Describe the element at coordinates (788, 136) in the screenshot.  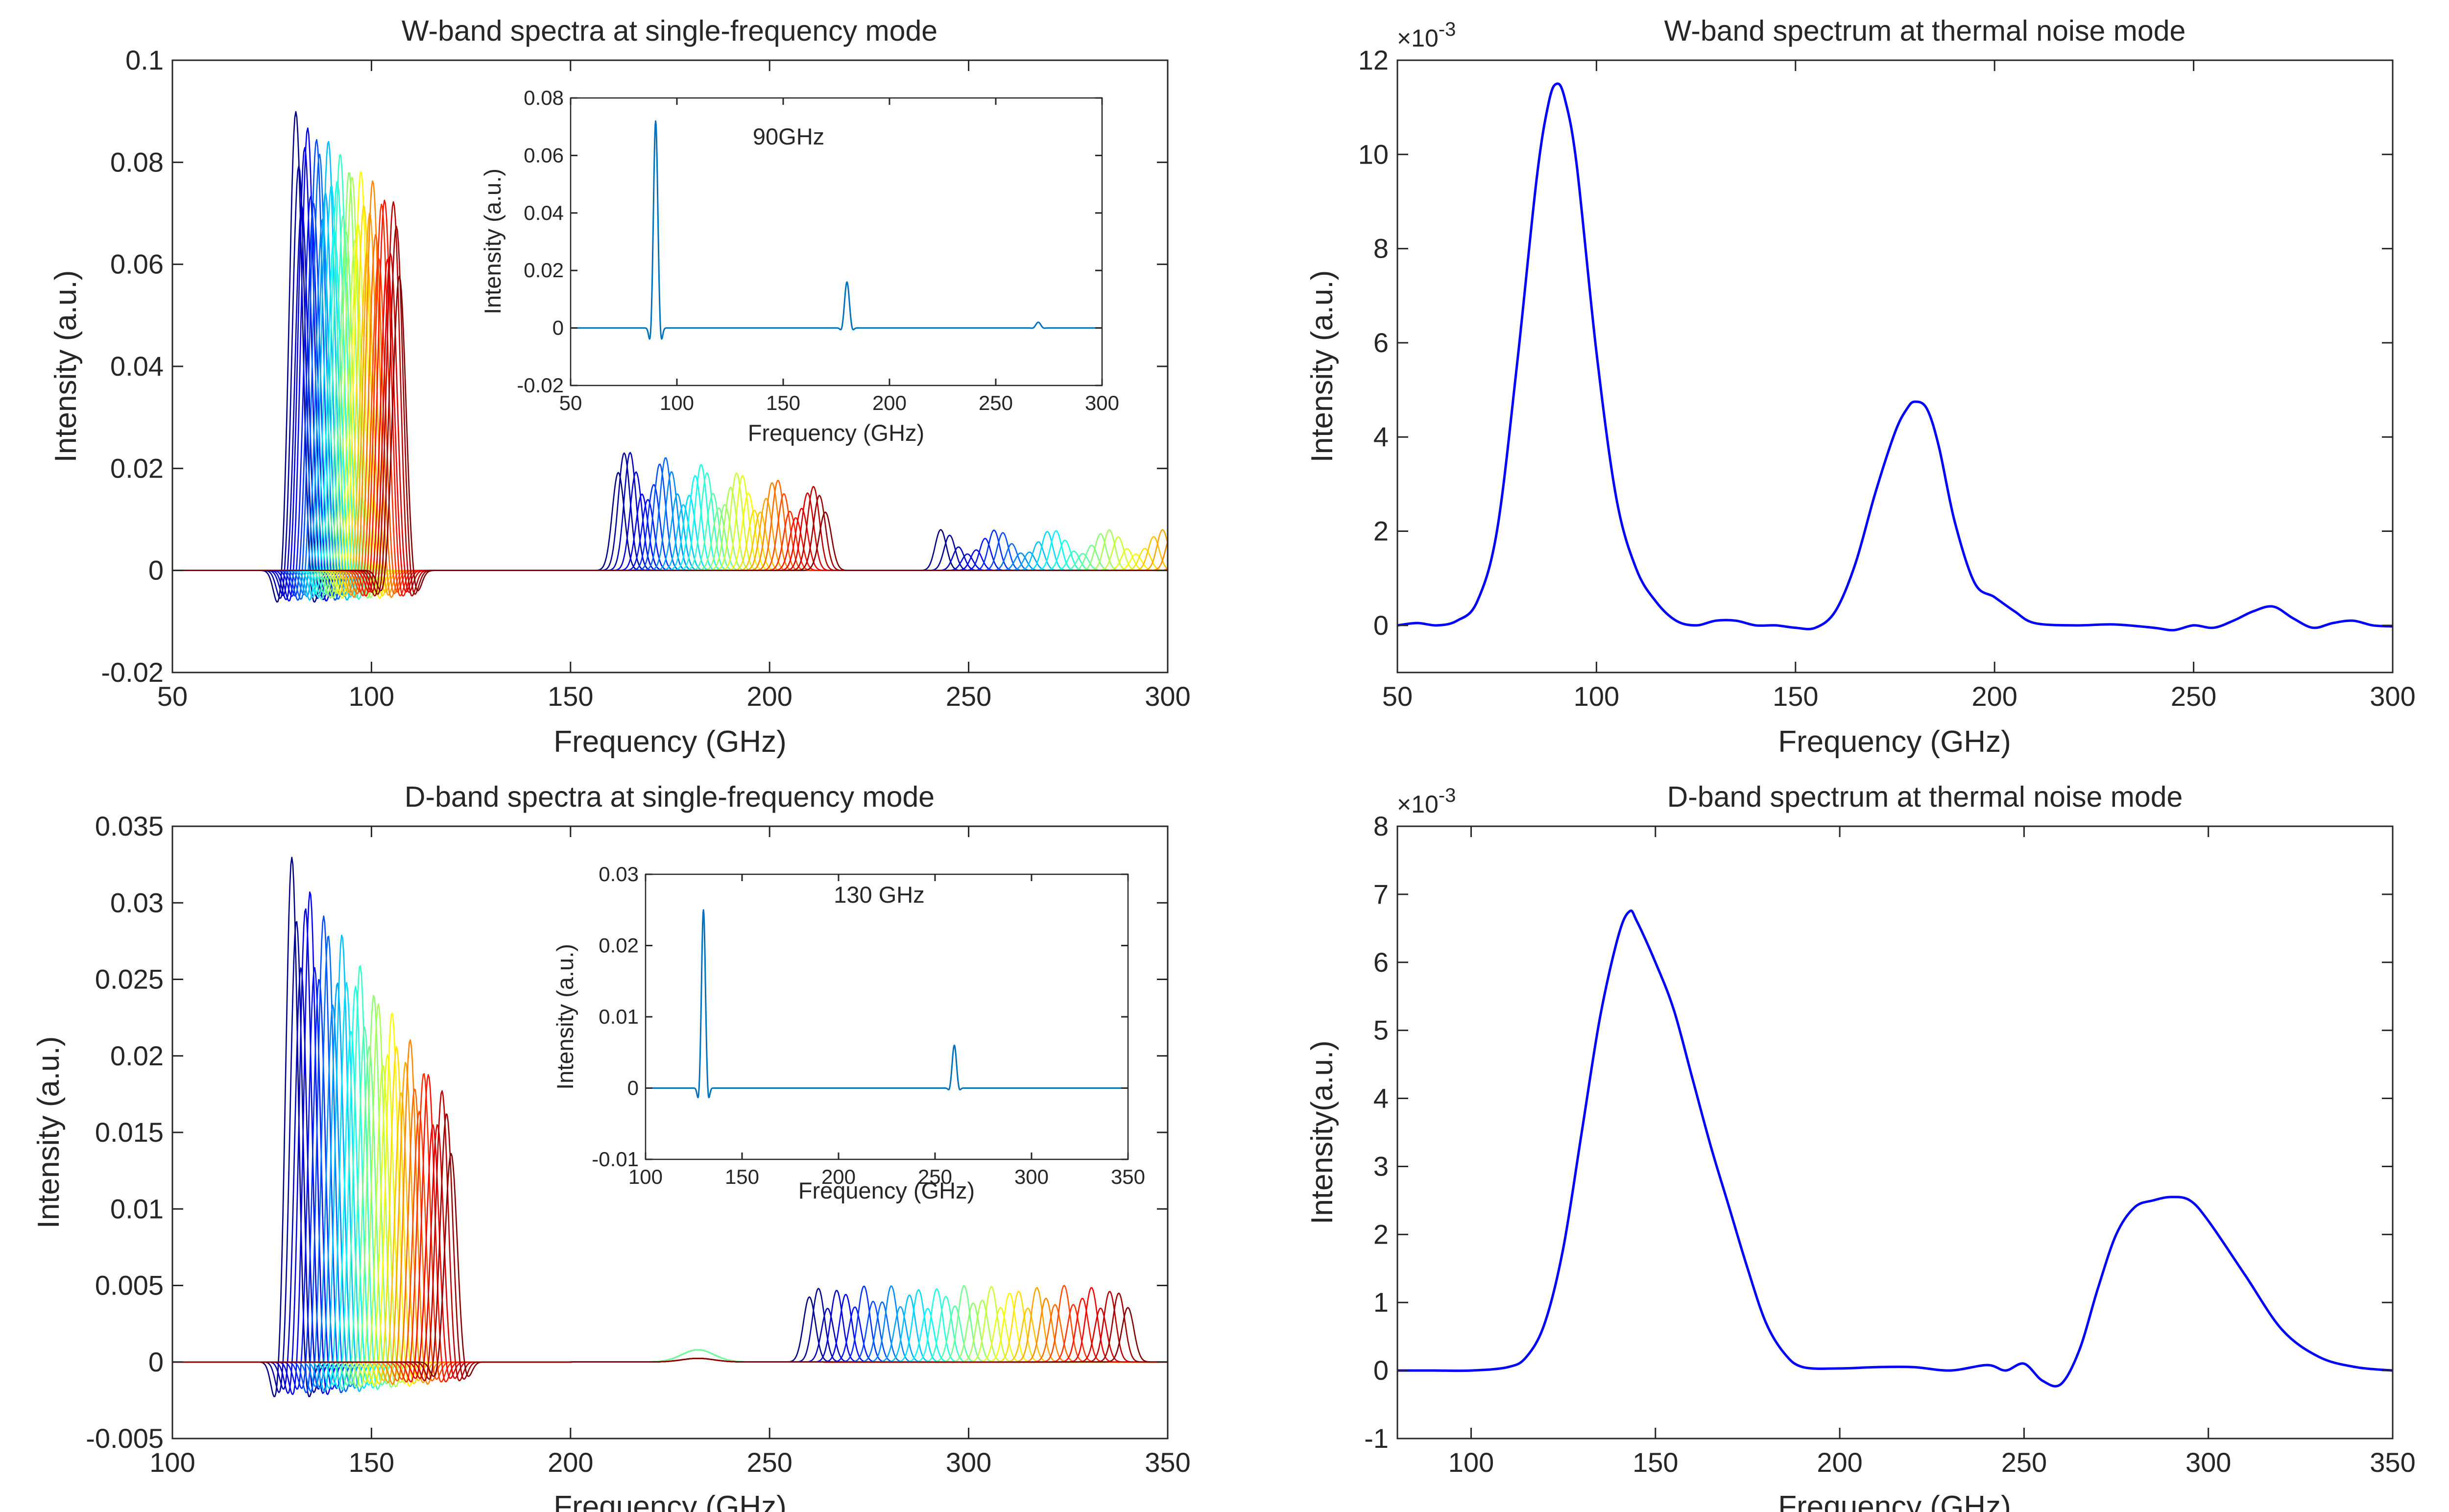
I see `panel-w-single-inset-annotation: 90GHz` at that location.